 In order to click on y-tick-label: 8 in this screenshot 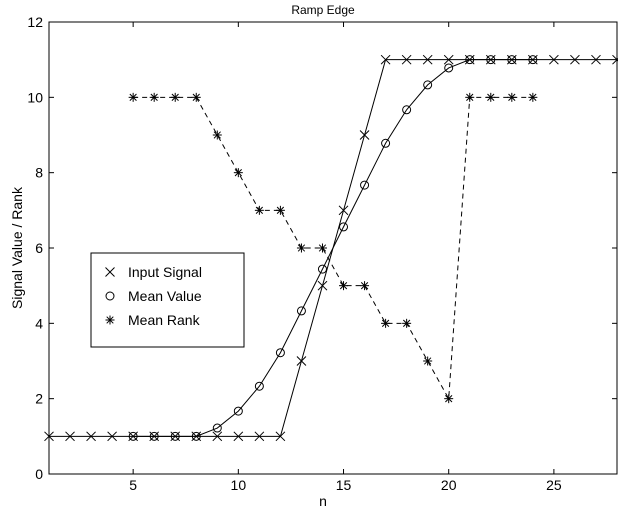, I will do `click(39, 173)`.